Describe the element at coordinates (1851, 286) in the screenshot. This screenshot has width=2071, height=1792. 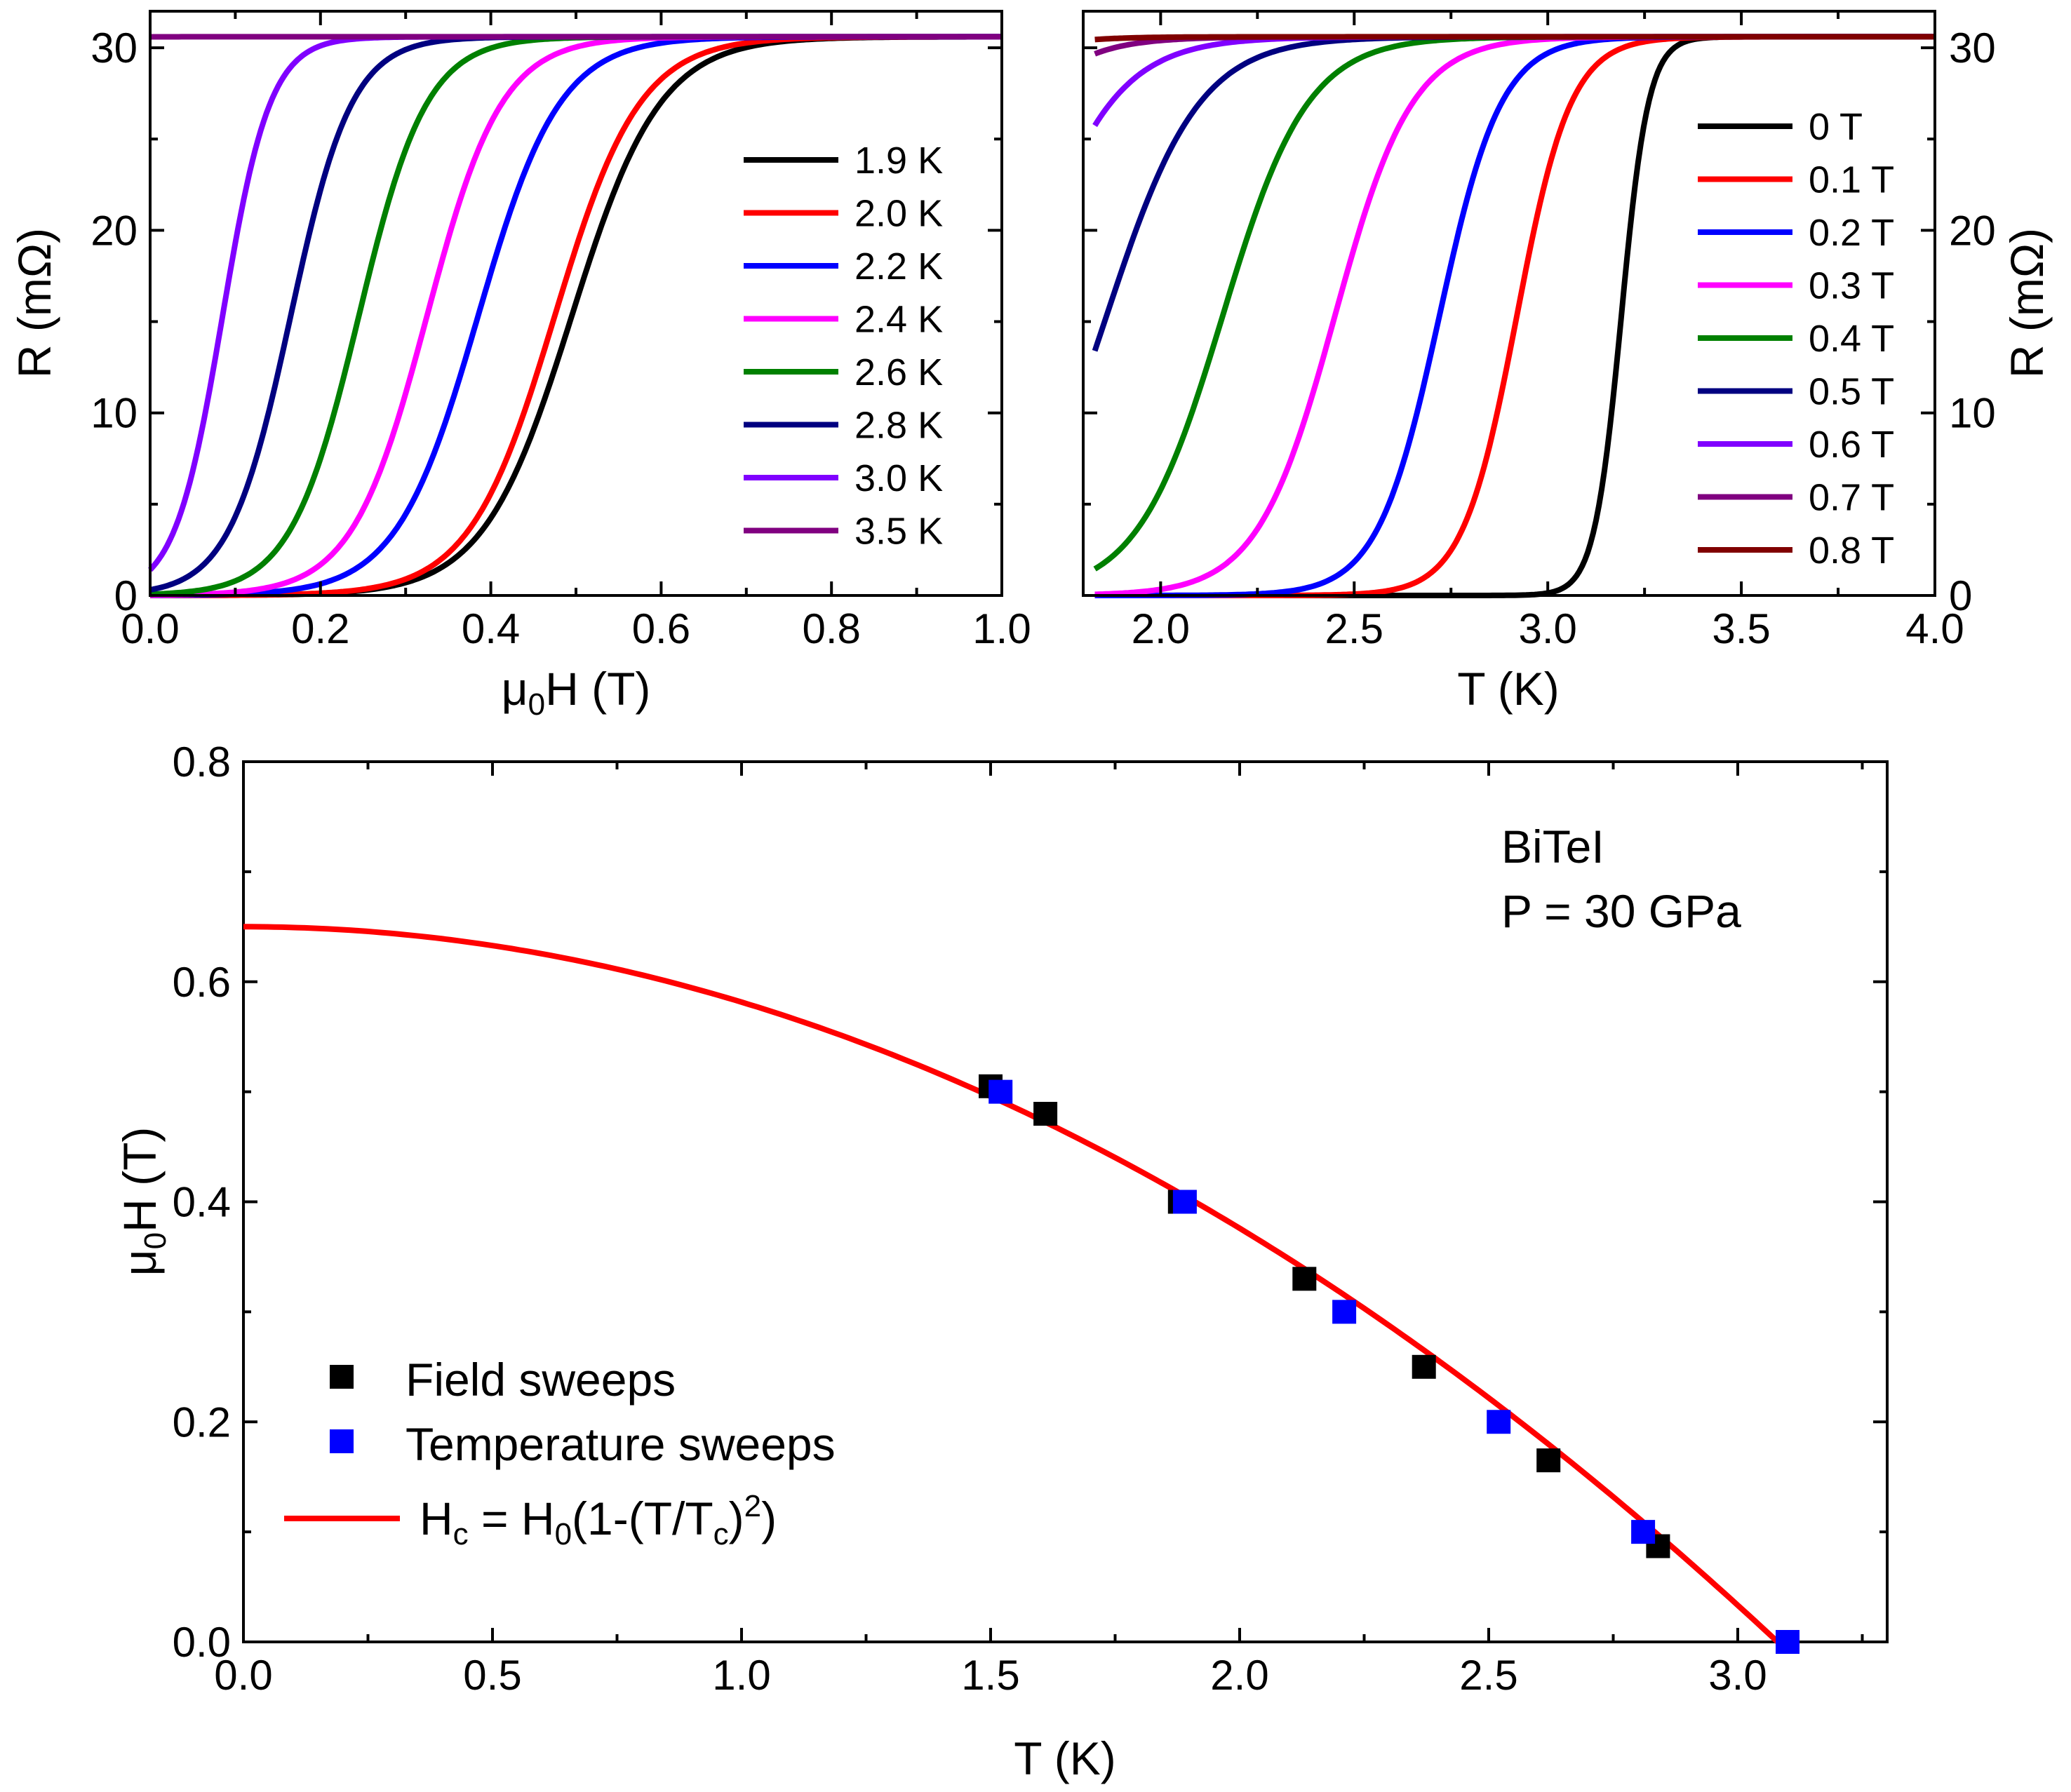
I see `legend-label-0_3-T: 0.3 T` at that location.